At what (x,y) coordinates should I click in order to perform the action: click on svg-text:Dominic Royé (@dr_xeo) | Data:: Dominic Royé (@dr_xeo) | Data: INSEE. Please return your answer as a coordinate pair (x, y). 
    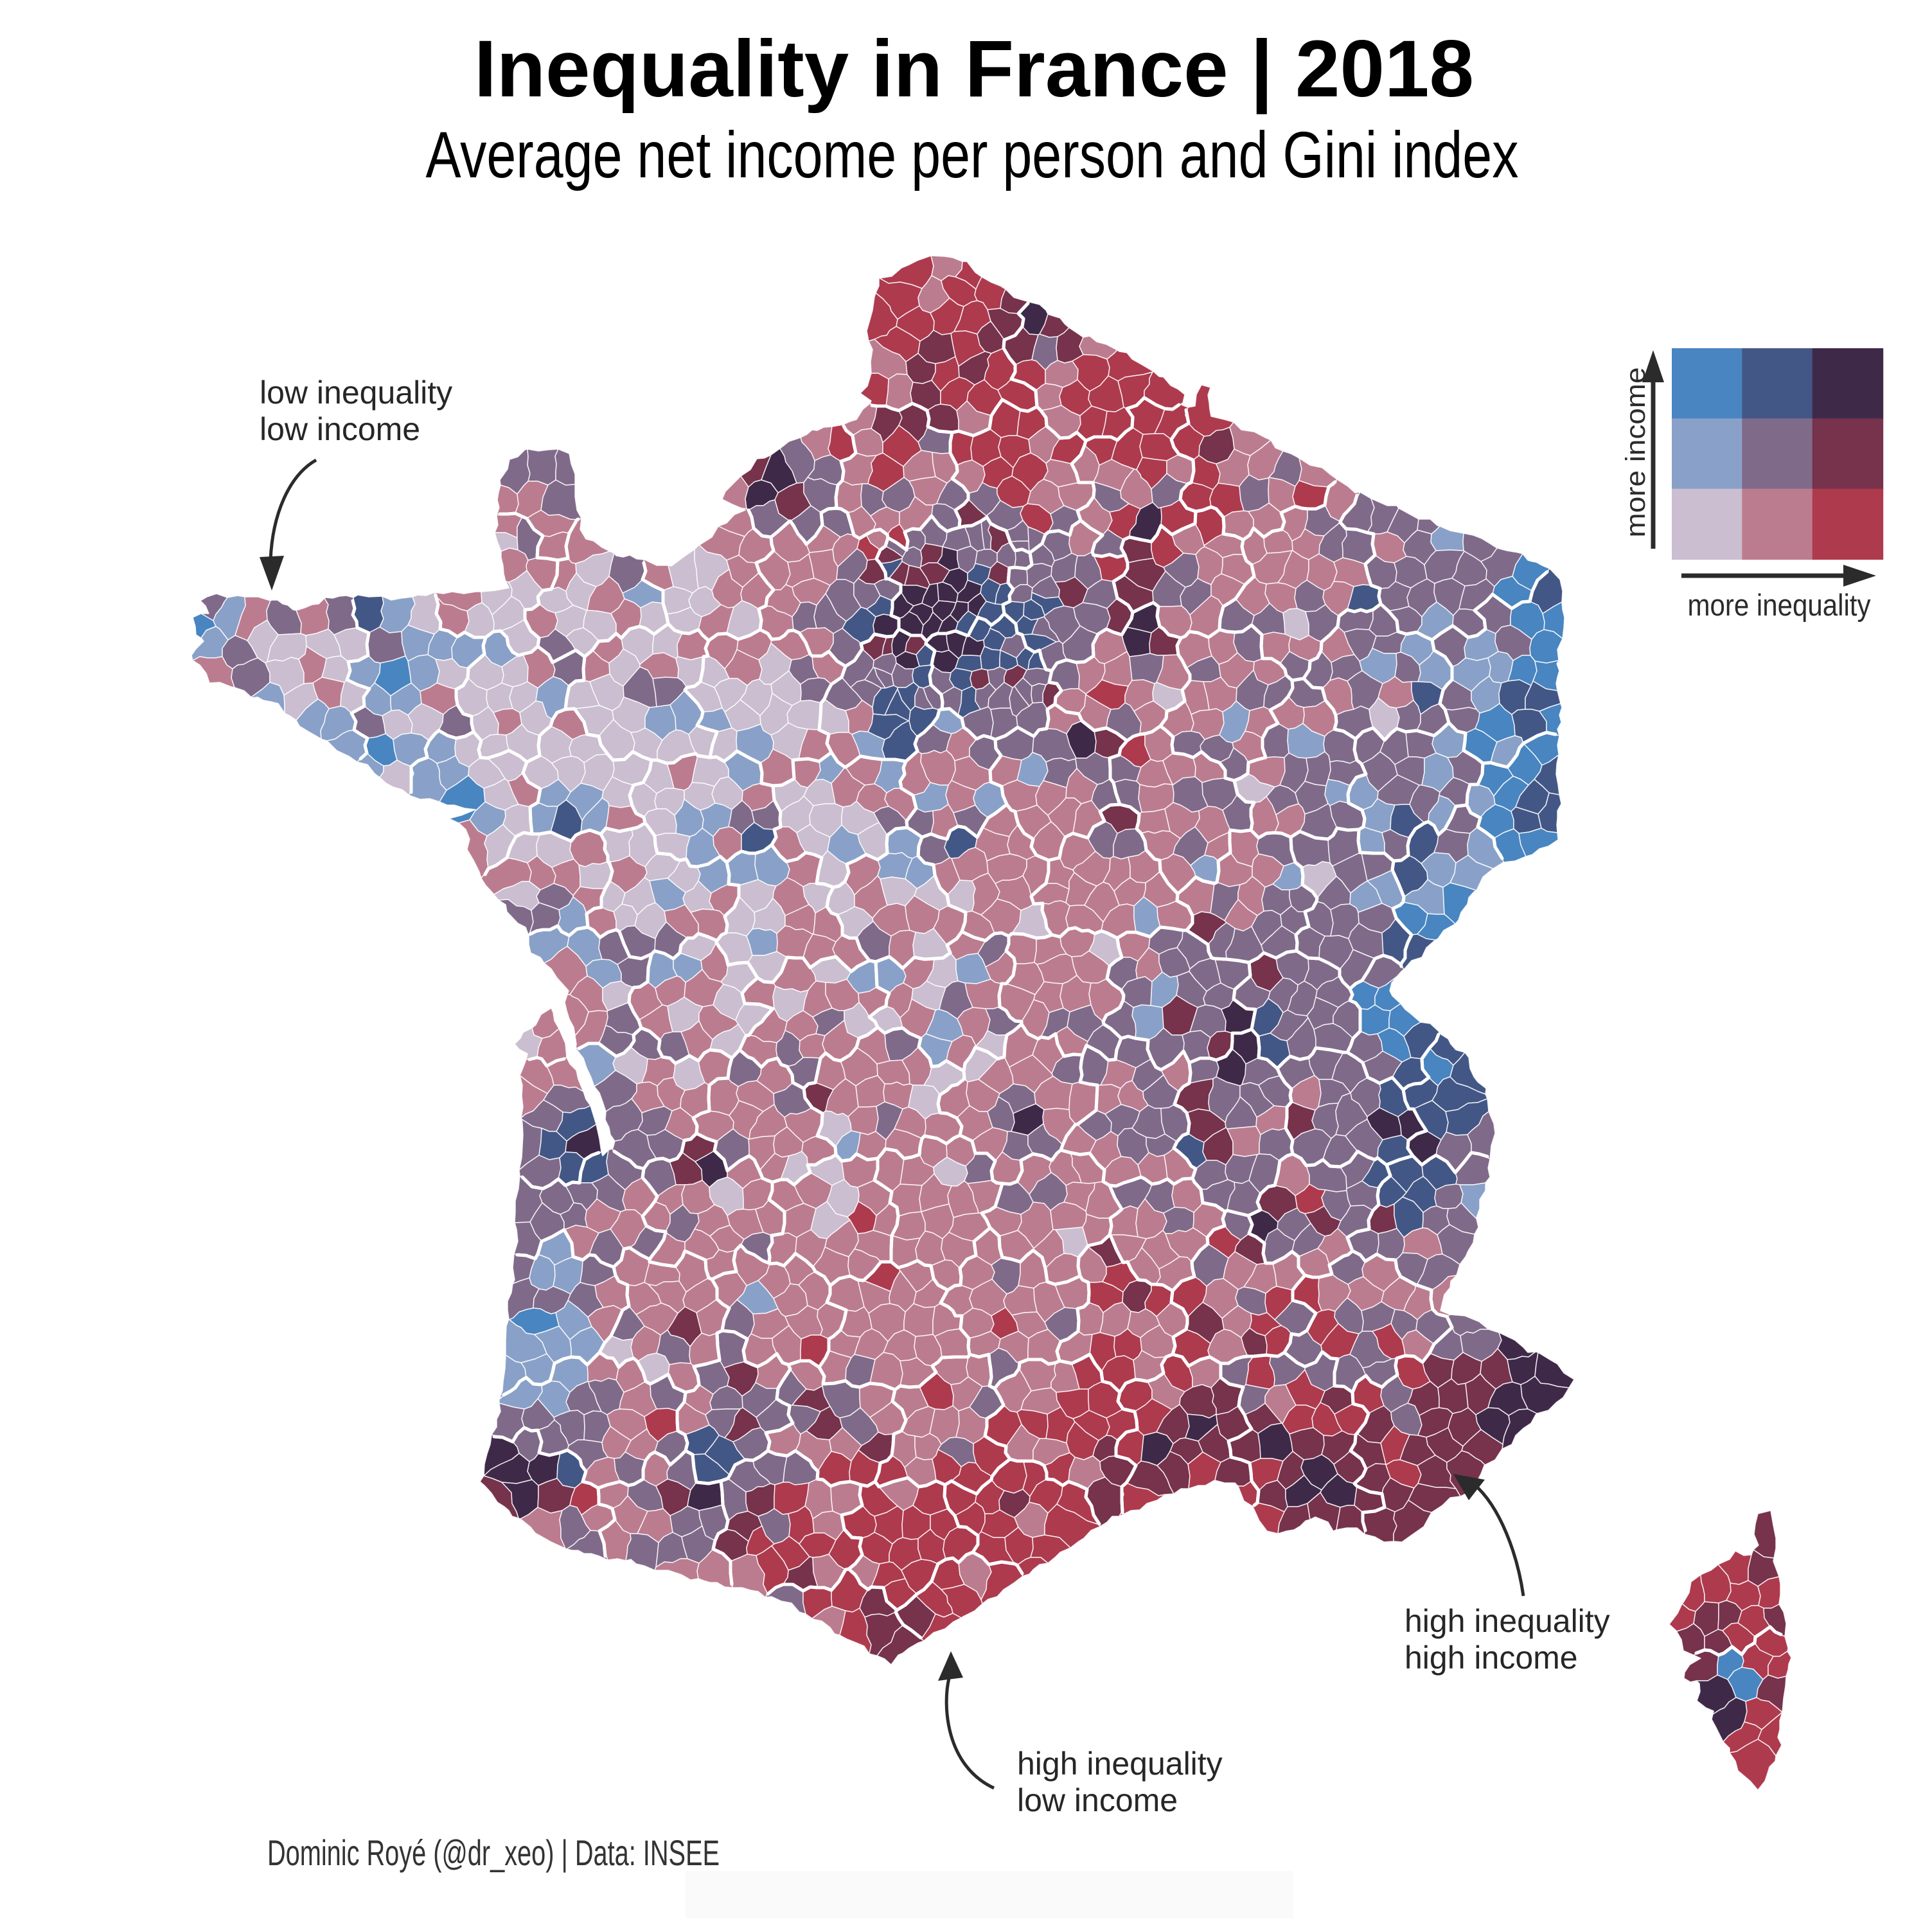
    Looking at the image, I should click on (494, 1853).